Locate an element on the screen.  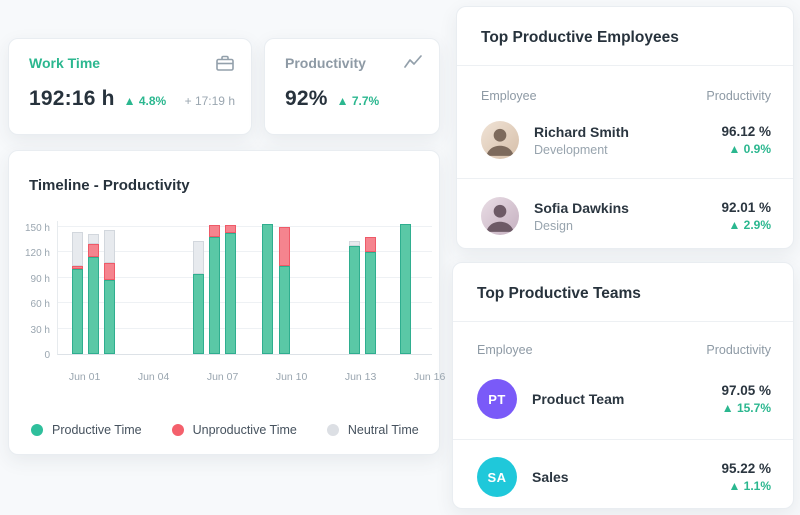
employee-name: Sofia Dawkins is located at coordinates (581, 207).